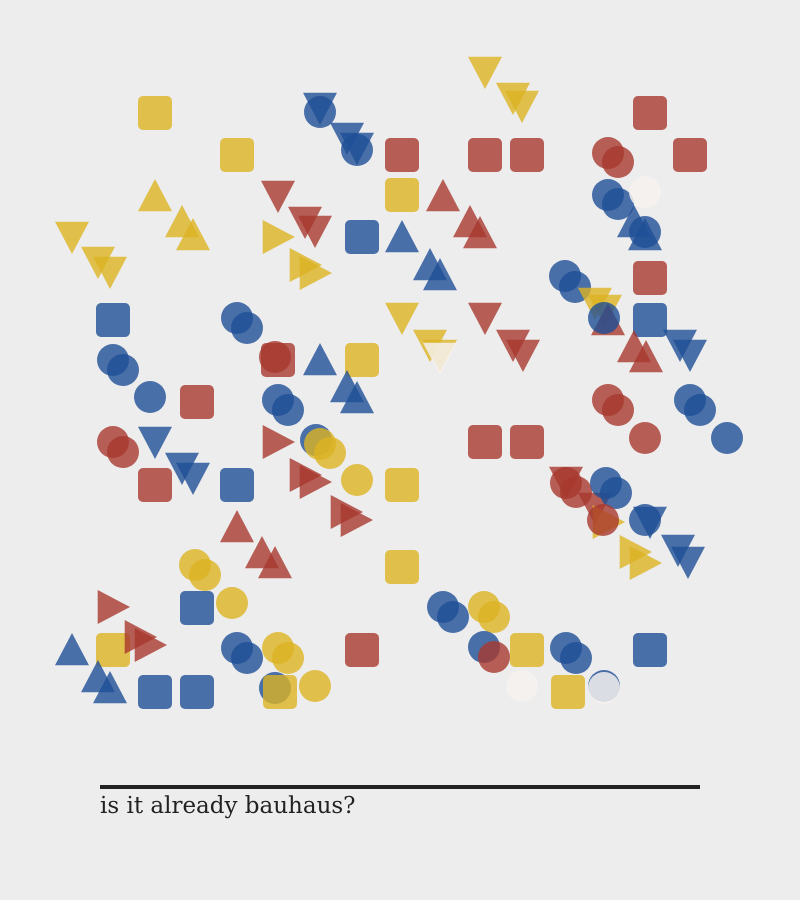 This screenshot has width=800, height=900. Describe the element at coordinates (400, 787) in the screenshot. I see `caption-rule` at that location.